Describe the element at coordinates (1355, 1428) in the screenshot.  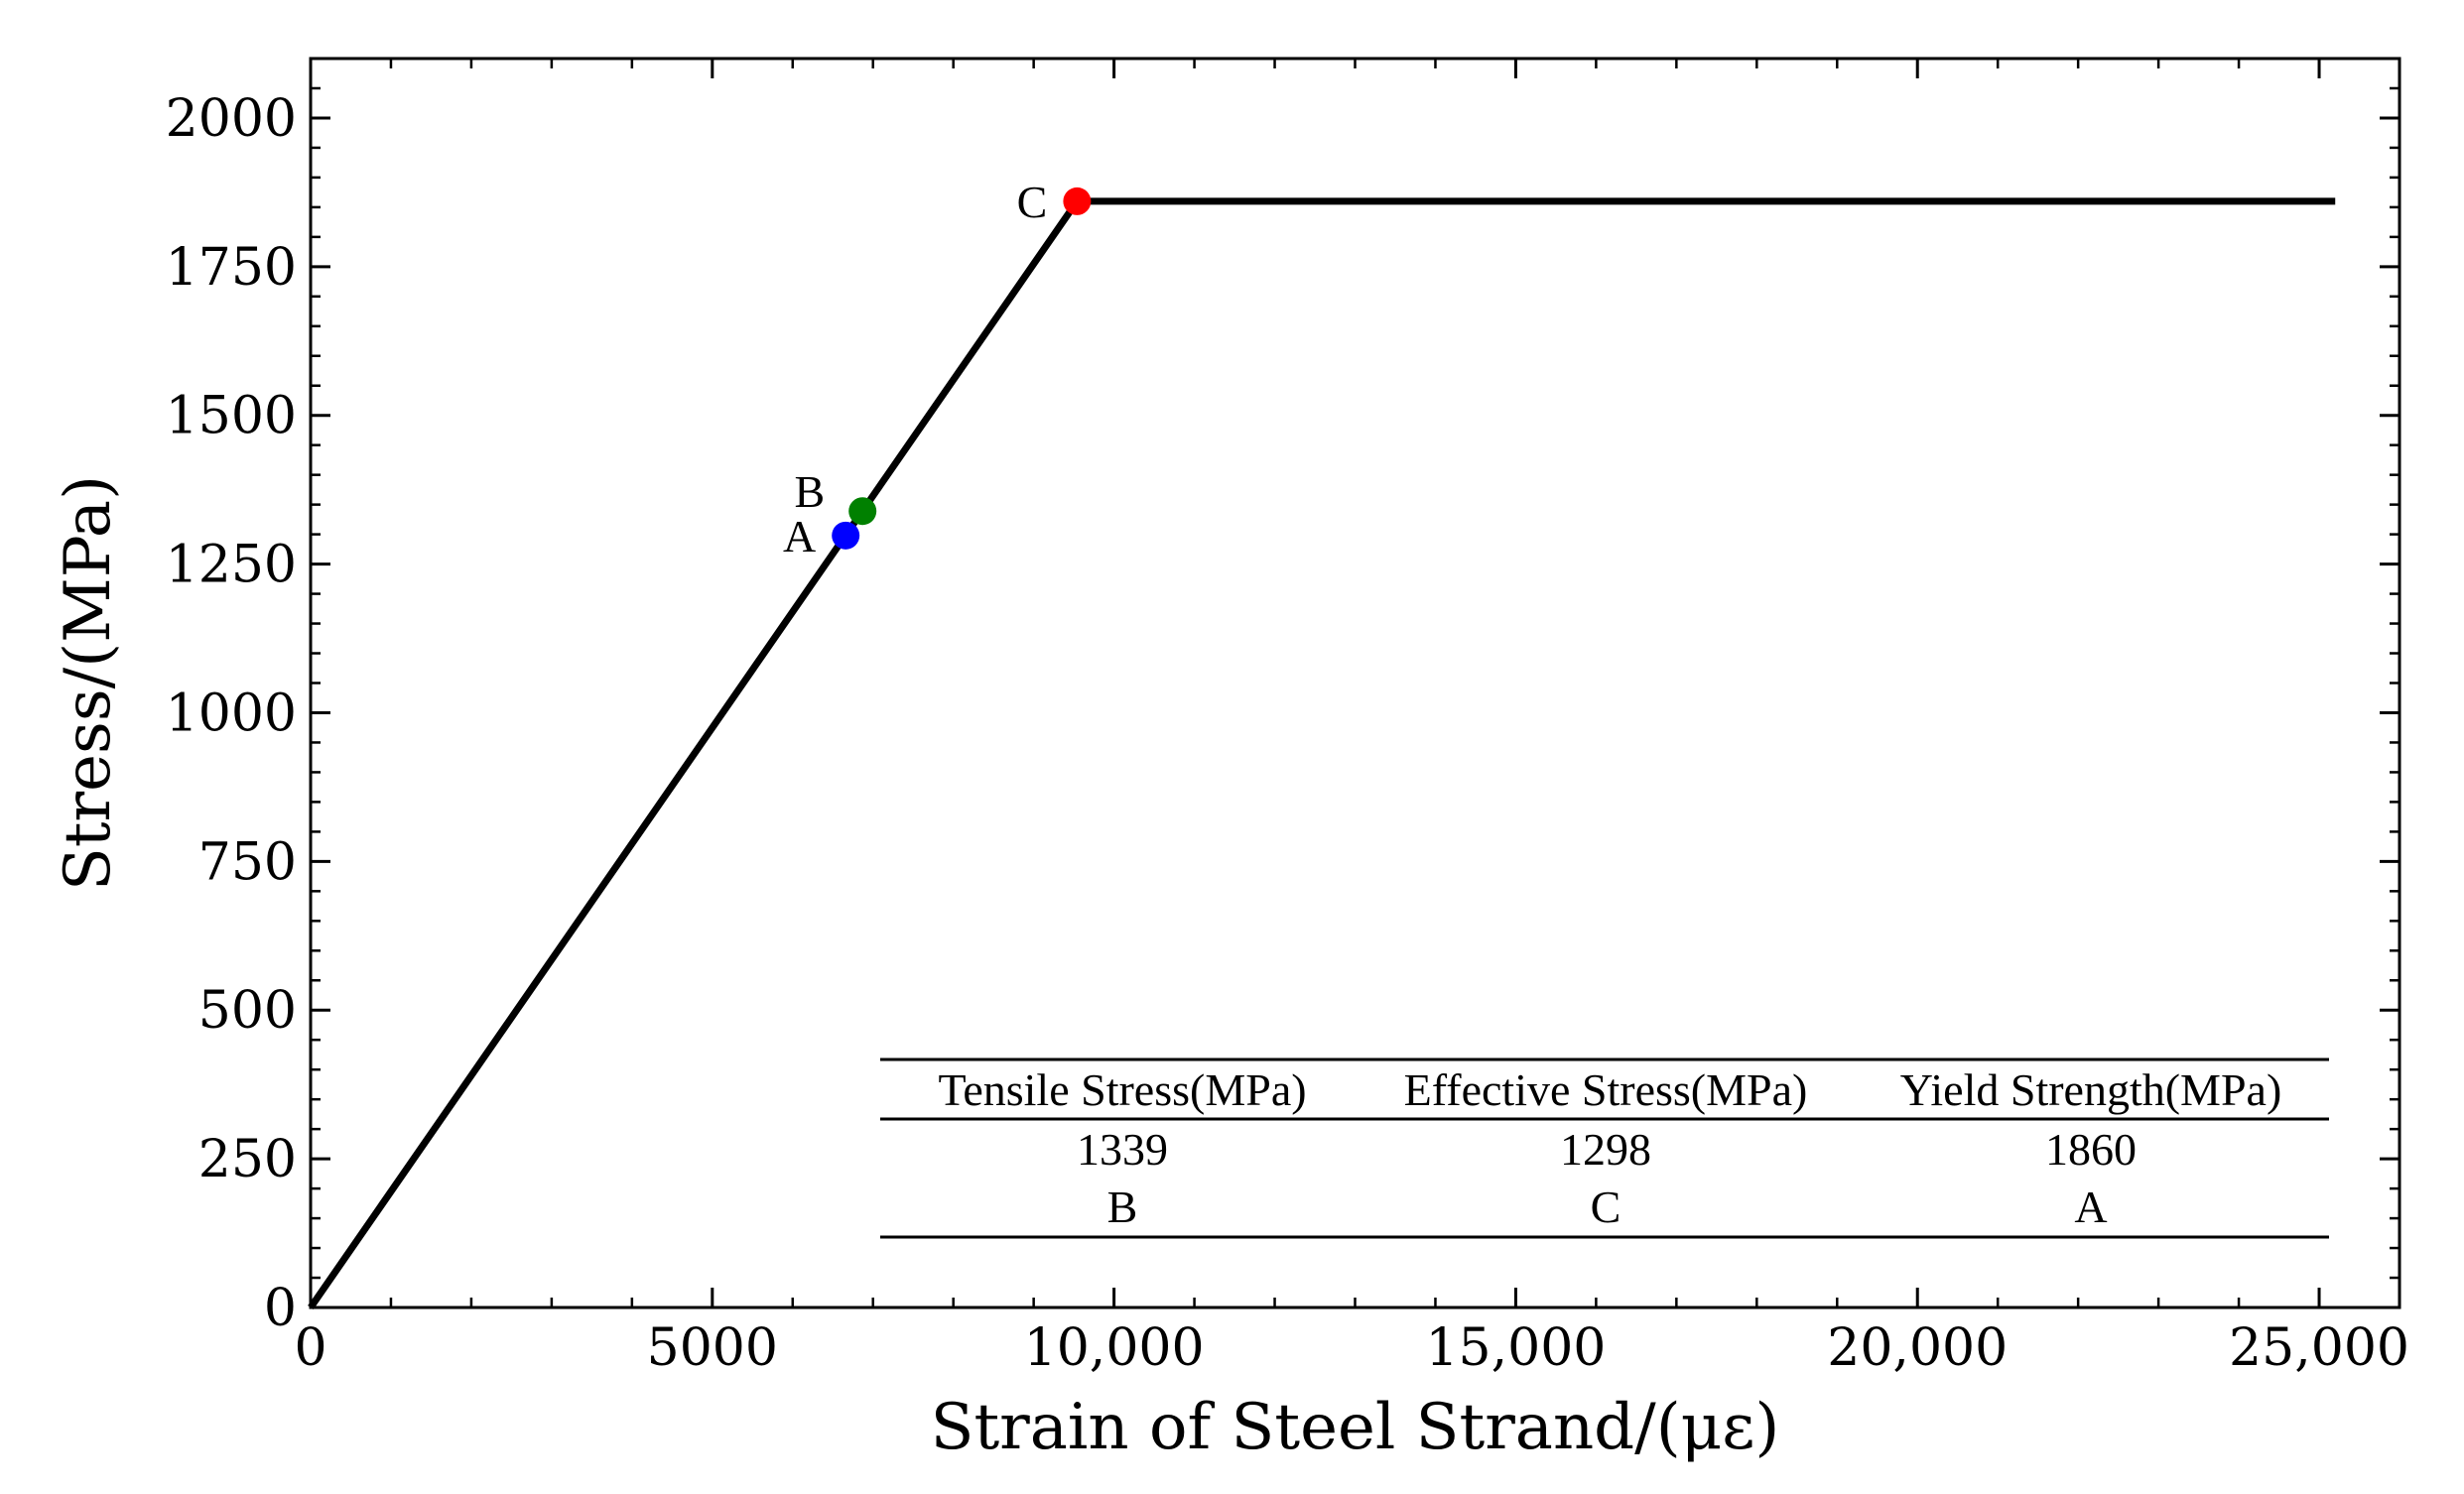
I see `x-axis-title: Strain of Steel Strand/(με)` at that location.